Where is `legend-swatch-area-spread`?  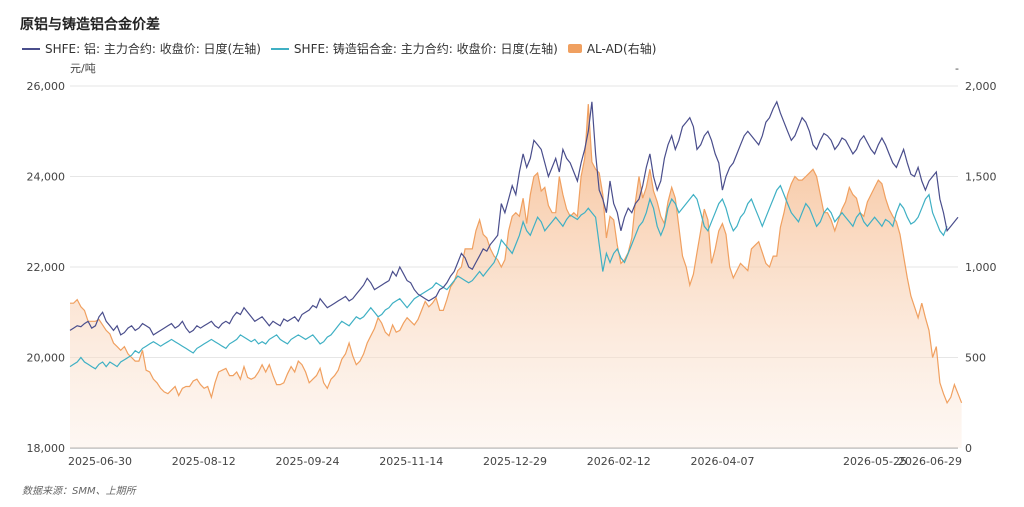
legend-swatch-area-spread is located at coordinates (574, 48).